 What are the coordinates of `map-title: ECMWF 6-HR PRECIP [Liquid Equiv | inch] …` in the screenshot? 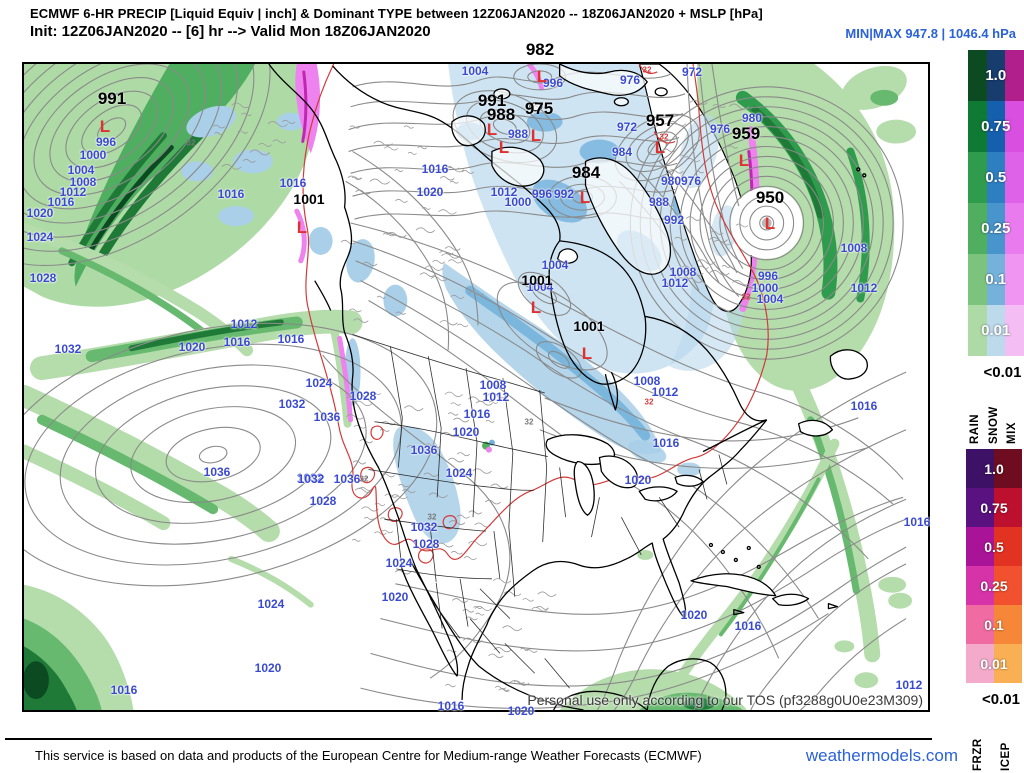 It's located at (396, 13).